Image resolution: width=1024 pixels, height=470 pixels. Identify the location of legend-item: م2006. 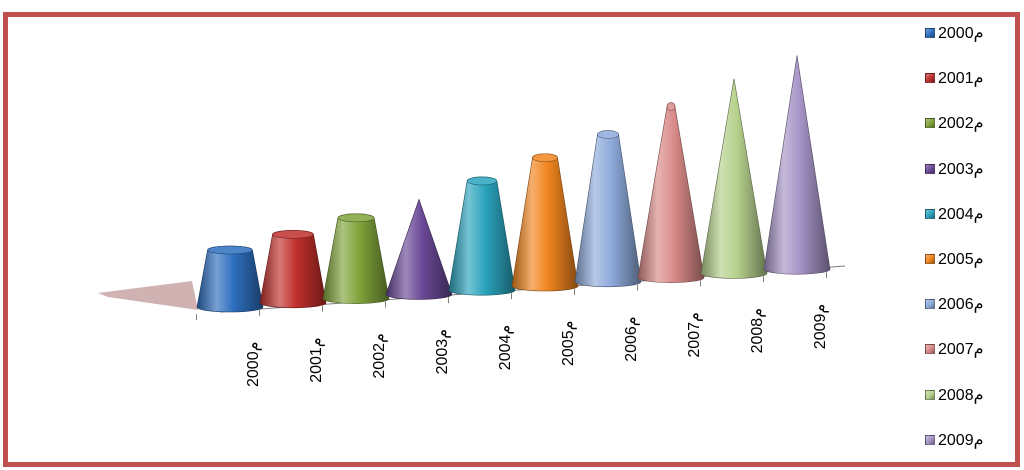
(954, 304).